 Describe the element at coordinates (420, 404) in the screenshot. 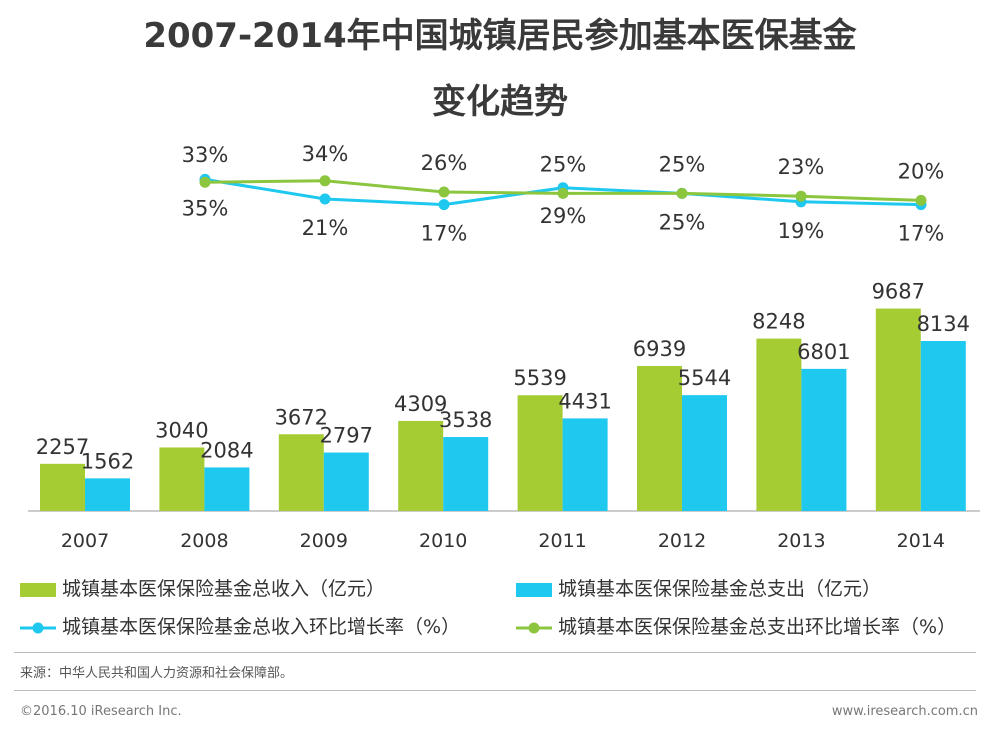

I see `label-income-2010: 4309` at that location.